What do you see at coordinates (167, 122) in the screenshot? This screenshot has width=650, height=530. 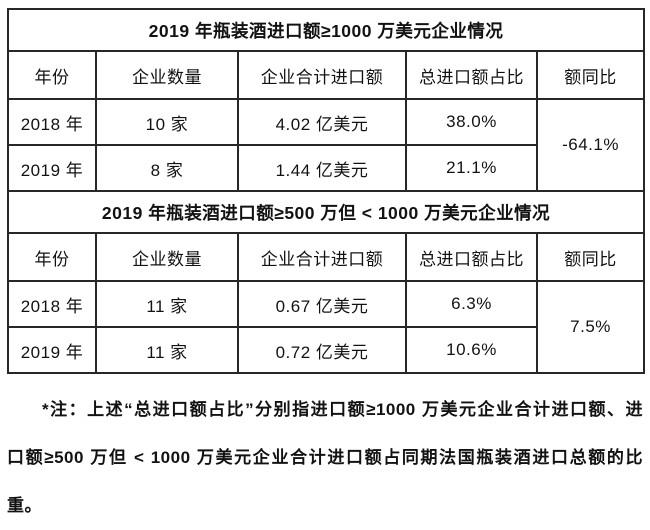 I see `table1-2018-count: 10 家` at bounding box center [167, 122].